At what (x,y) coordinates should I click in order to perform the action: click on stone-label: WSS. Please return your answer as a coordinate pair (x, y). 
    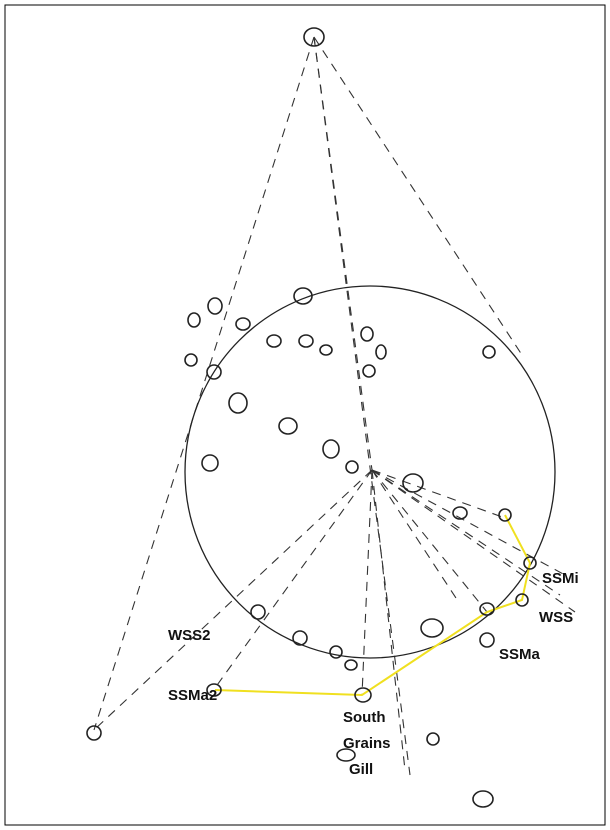
    Looking at the image, I should click on (556, 617).